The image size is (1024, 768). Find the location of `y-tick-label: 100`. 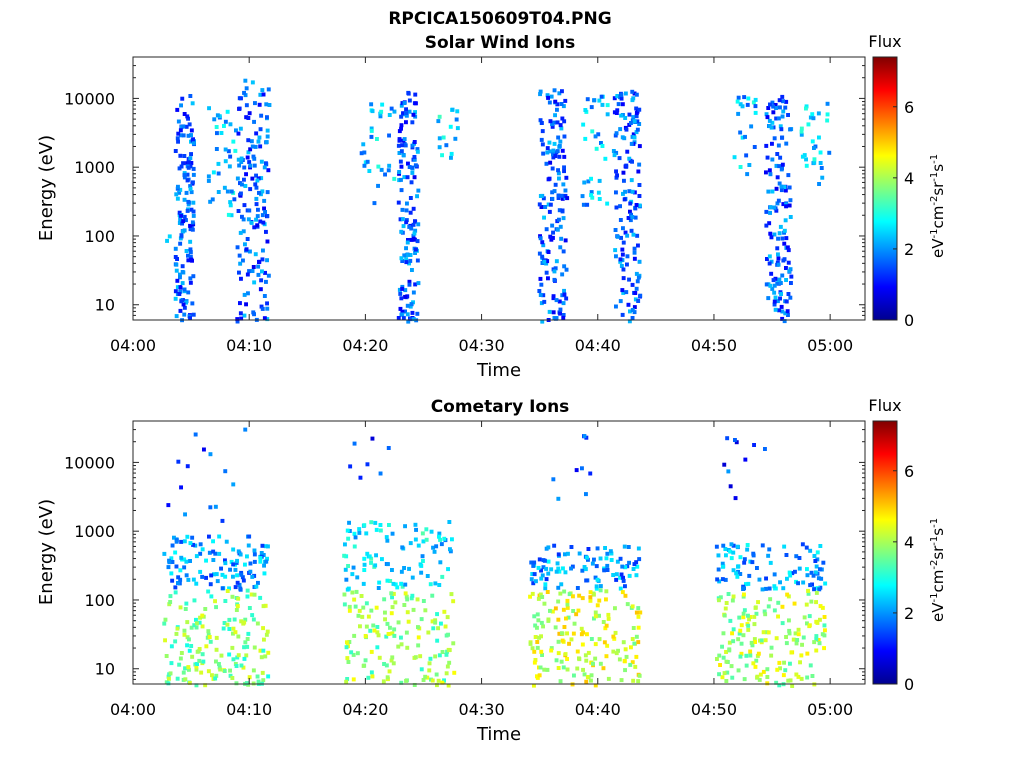

y-tick-label: 100 is located at coordinates (99, 600).